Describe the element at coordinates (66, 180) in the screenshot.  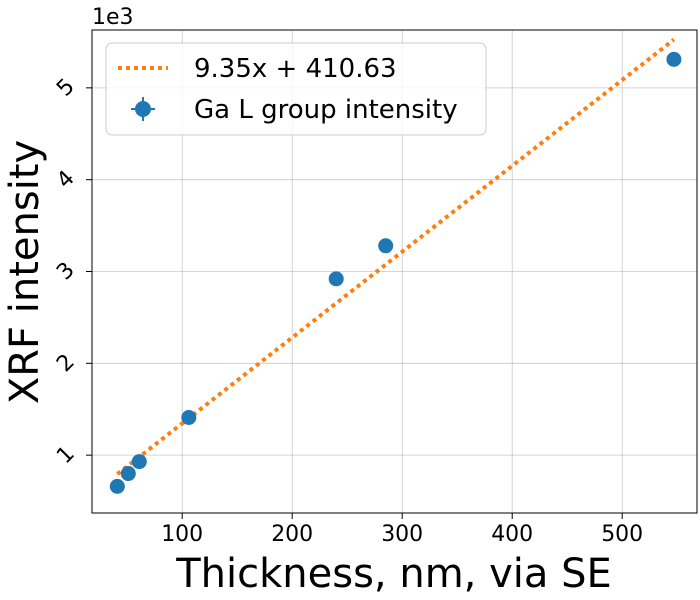
I see `y-tick-label: 4` at that location.